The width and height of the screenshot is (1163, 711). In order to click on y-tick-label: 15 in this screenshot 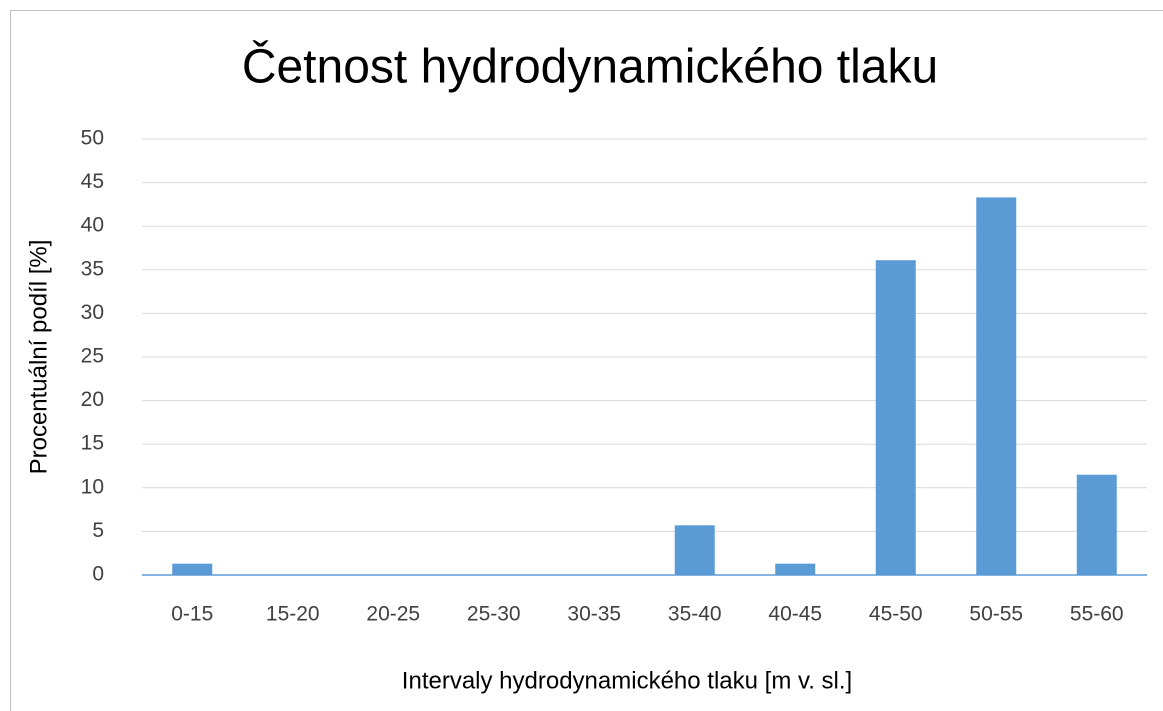, I will do `click(92, 443)`.